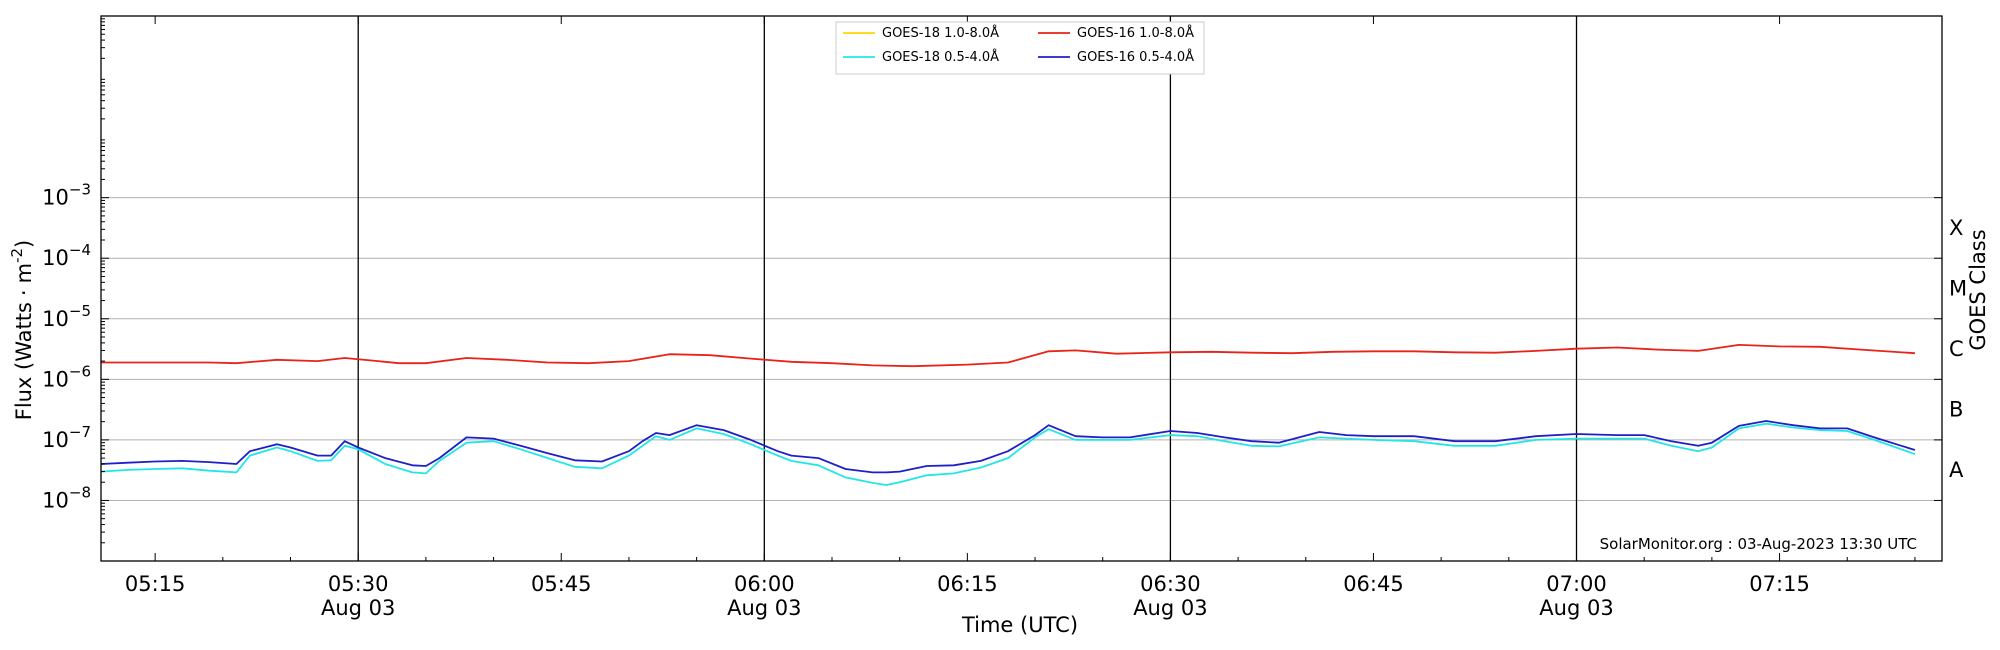  I want to click on legend-entry-label: GOES-16 0.5-4.0Å, so click(1135, 57).